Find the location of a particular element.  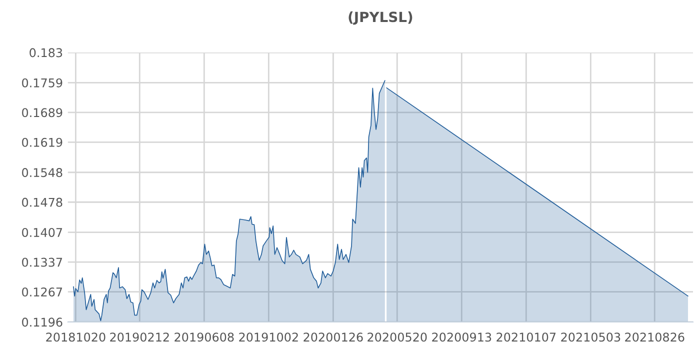

x-tick-label: 20181020 is located at coordinates (76, 337).